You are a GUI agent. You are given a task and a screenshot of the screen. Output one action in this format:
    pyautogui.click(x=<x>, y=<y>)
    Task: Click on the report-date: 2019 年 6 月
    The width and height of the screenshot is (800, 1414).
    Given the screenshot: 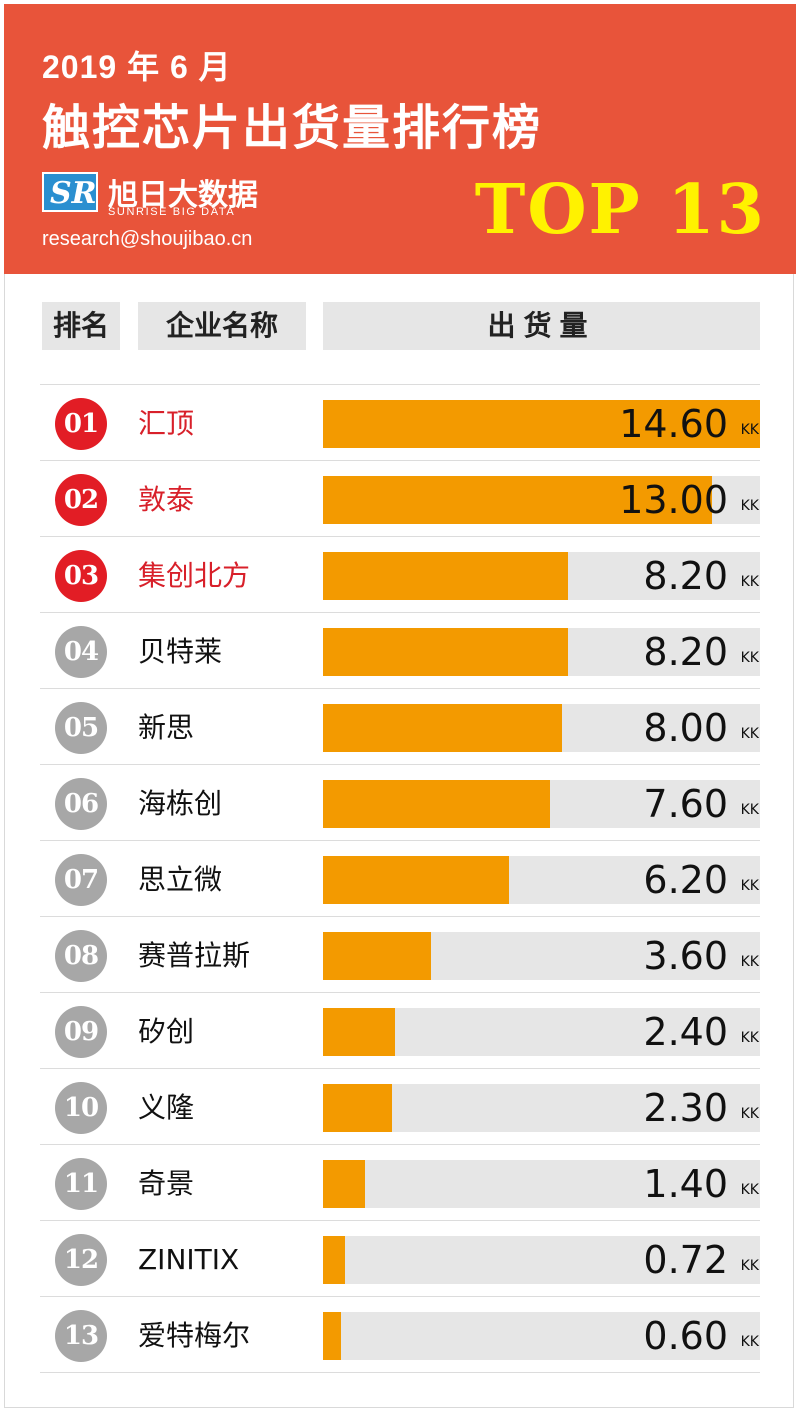 What is the action you would take?
    pyautogui.click(x=137, y=67)
    